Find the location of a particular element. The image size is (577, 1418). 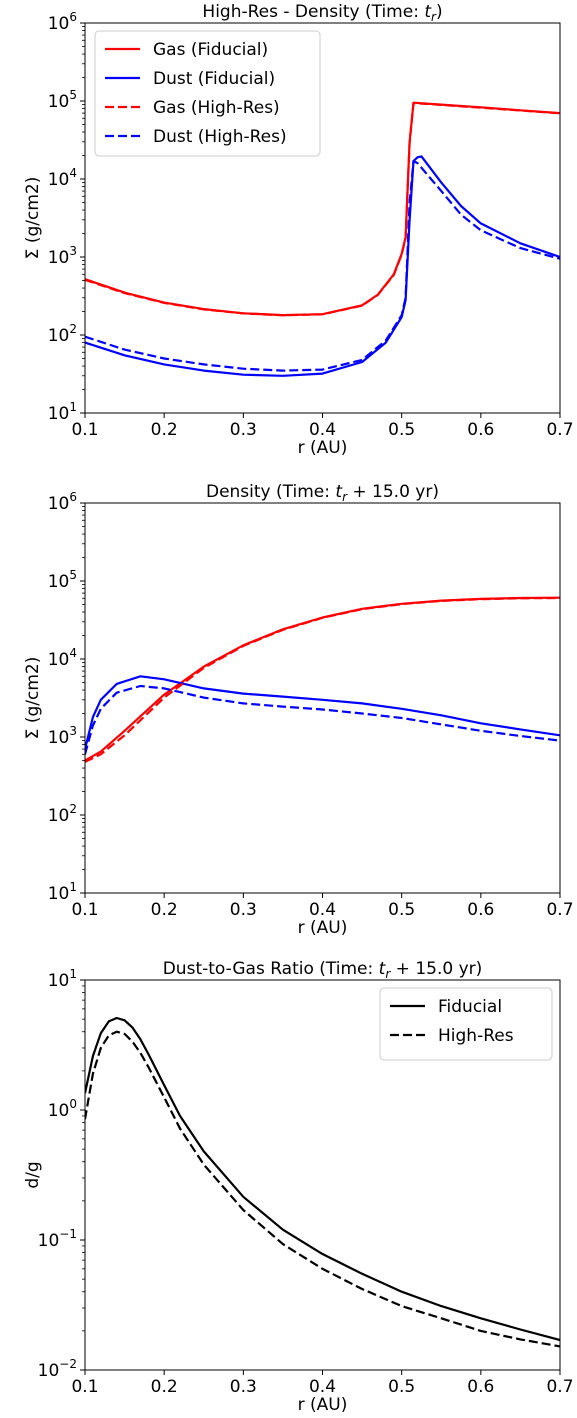

legend-box is located at coordinates (207, 93).